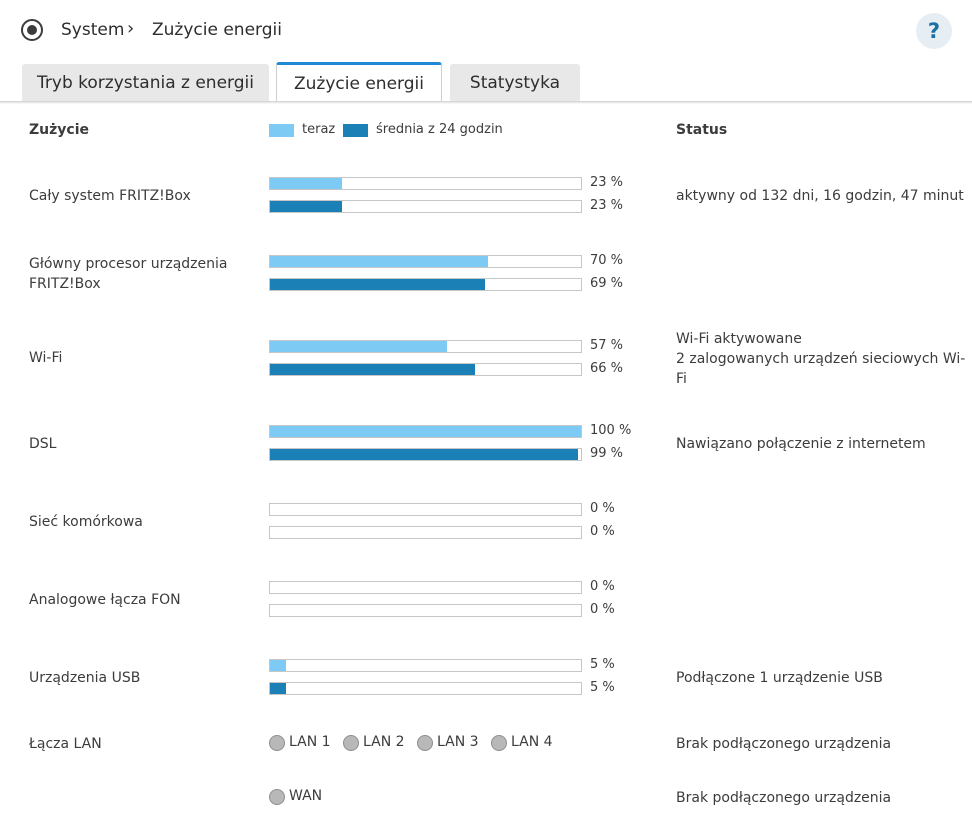 This screenshot has width=972, height=816. Describe the element at coordinates (277, 797) in the screenshot. I see `wan-led-icon` at that location.